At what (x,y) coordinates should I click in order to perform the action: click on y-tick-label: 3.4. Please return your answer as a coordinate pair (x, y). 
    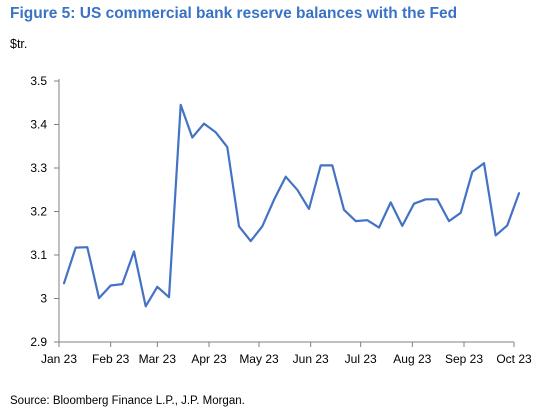
    Looking at the image, I should click on (38, 125).